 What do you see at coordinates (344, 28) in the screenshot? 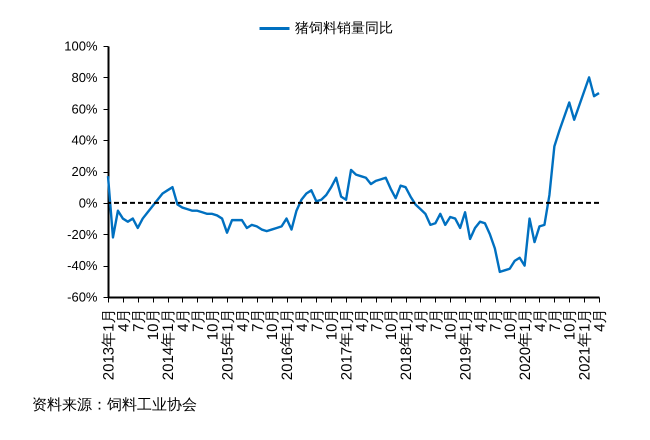
I see `legend-label: 猪饲料销量同比` at bounding box center [344, 28].